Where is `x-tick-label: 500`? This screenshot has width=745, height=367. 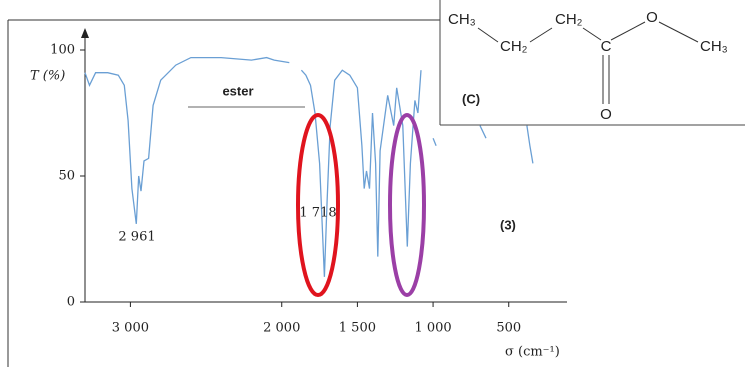
x-tick-label: 500 is located at coordinates (508, 328).